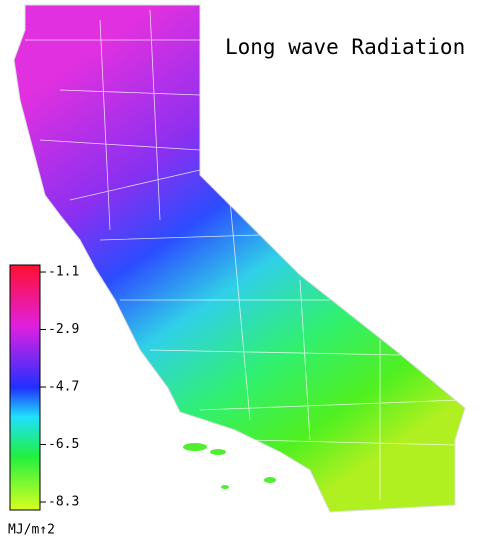  I want to click on colorbar-tick-label: -8.3, so click(63, 502).